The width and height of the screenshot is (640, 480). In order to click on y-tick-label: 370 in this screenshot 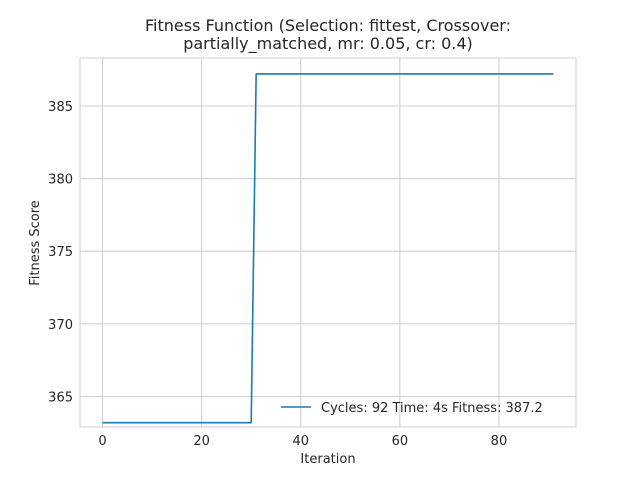, I will do `click(60, 325)`.